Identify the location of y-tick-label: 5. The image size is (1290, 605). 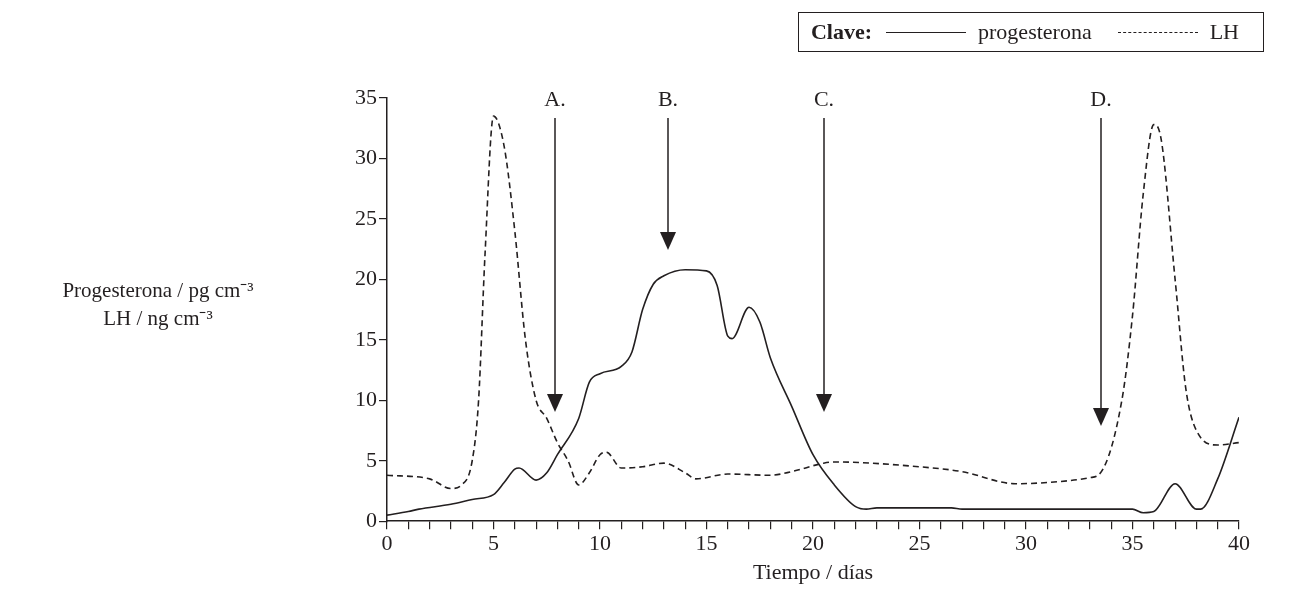
(371, 459).